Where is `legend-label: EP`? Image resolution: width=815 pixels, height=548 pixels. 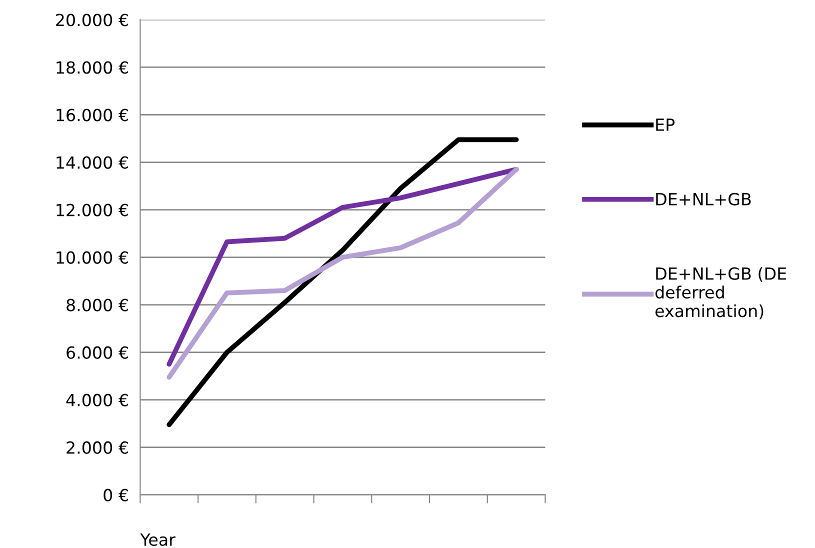 legend-label: EP is located at coordinates (665, 124).